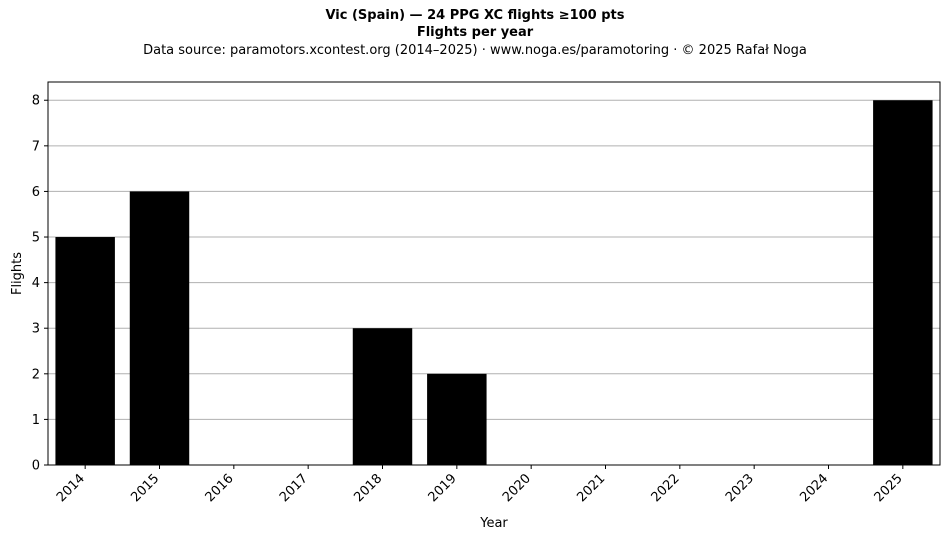 This screenshot has height=539, width=950. Describe the element at coordinates (220, 488) in the screenshot. I see `x-tick-label: 2016` at that location.